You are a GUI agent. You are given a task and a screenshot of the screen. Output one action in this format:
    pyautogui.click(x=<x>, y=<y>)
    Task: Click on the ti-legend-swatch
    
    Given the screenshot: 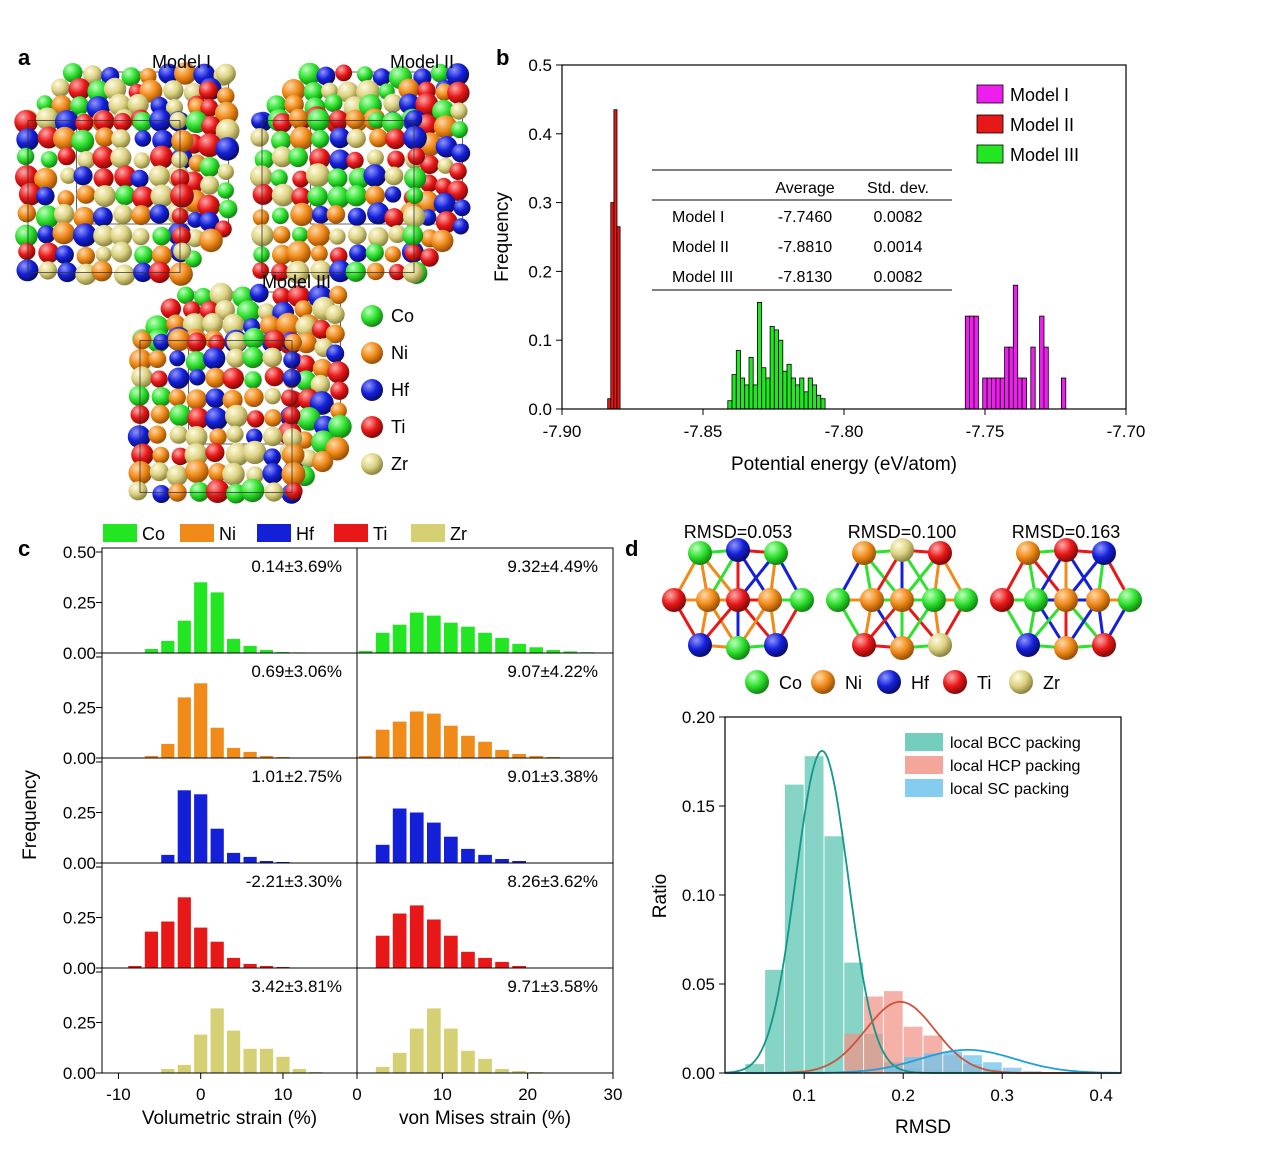 What is the action you would take?
    pyautogui.click(x=955, y=682)
    